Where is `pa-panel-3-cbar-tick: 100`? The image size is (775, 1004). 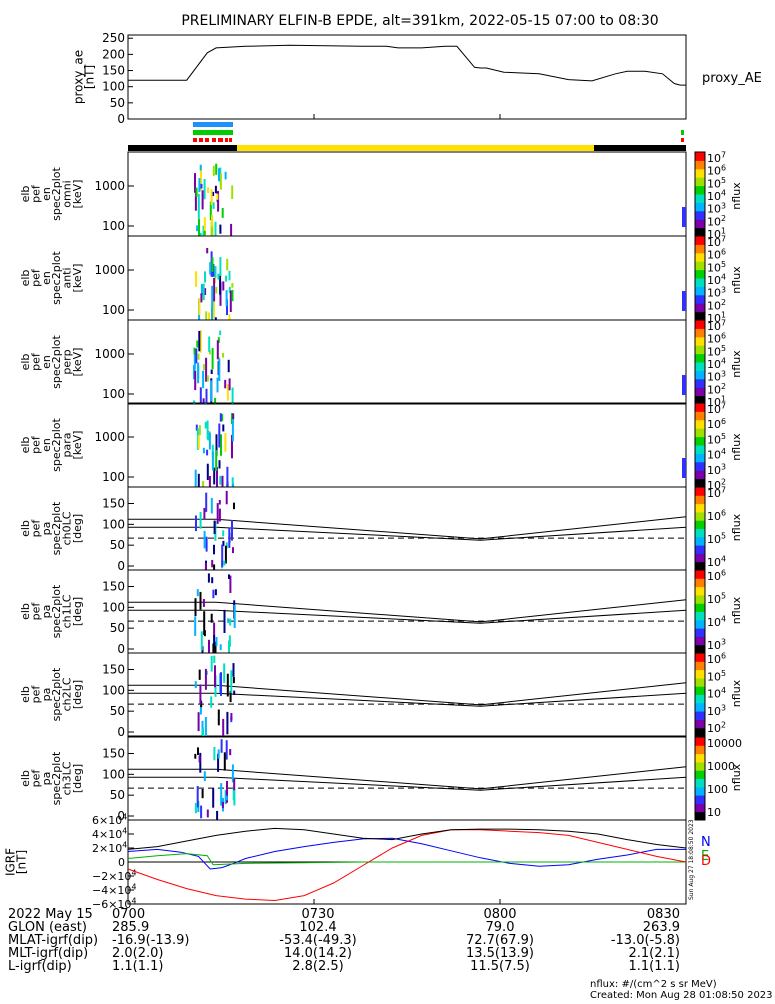
pa-panel-3-cbar-tick: 100 is located at coordinates (717, 789).